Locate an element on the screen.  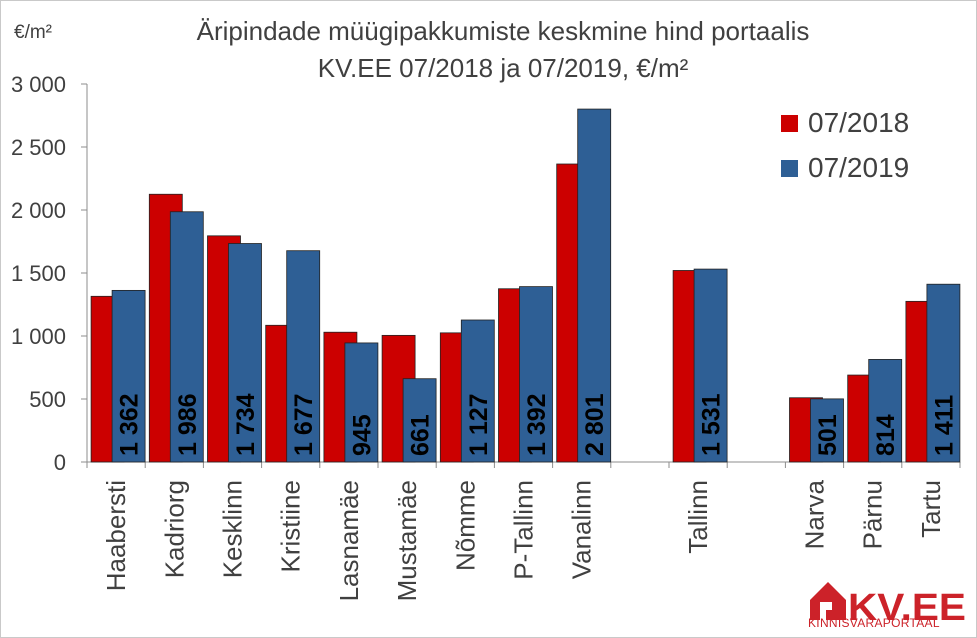
x-tick-label: Kadriorg is located at coordinates (174, 529).